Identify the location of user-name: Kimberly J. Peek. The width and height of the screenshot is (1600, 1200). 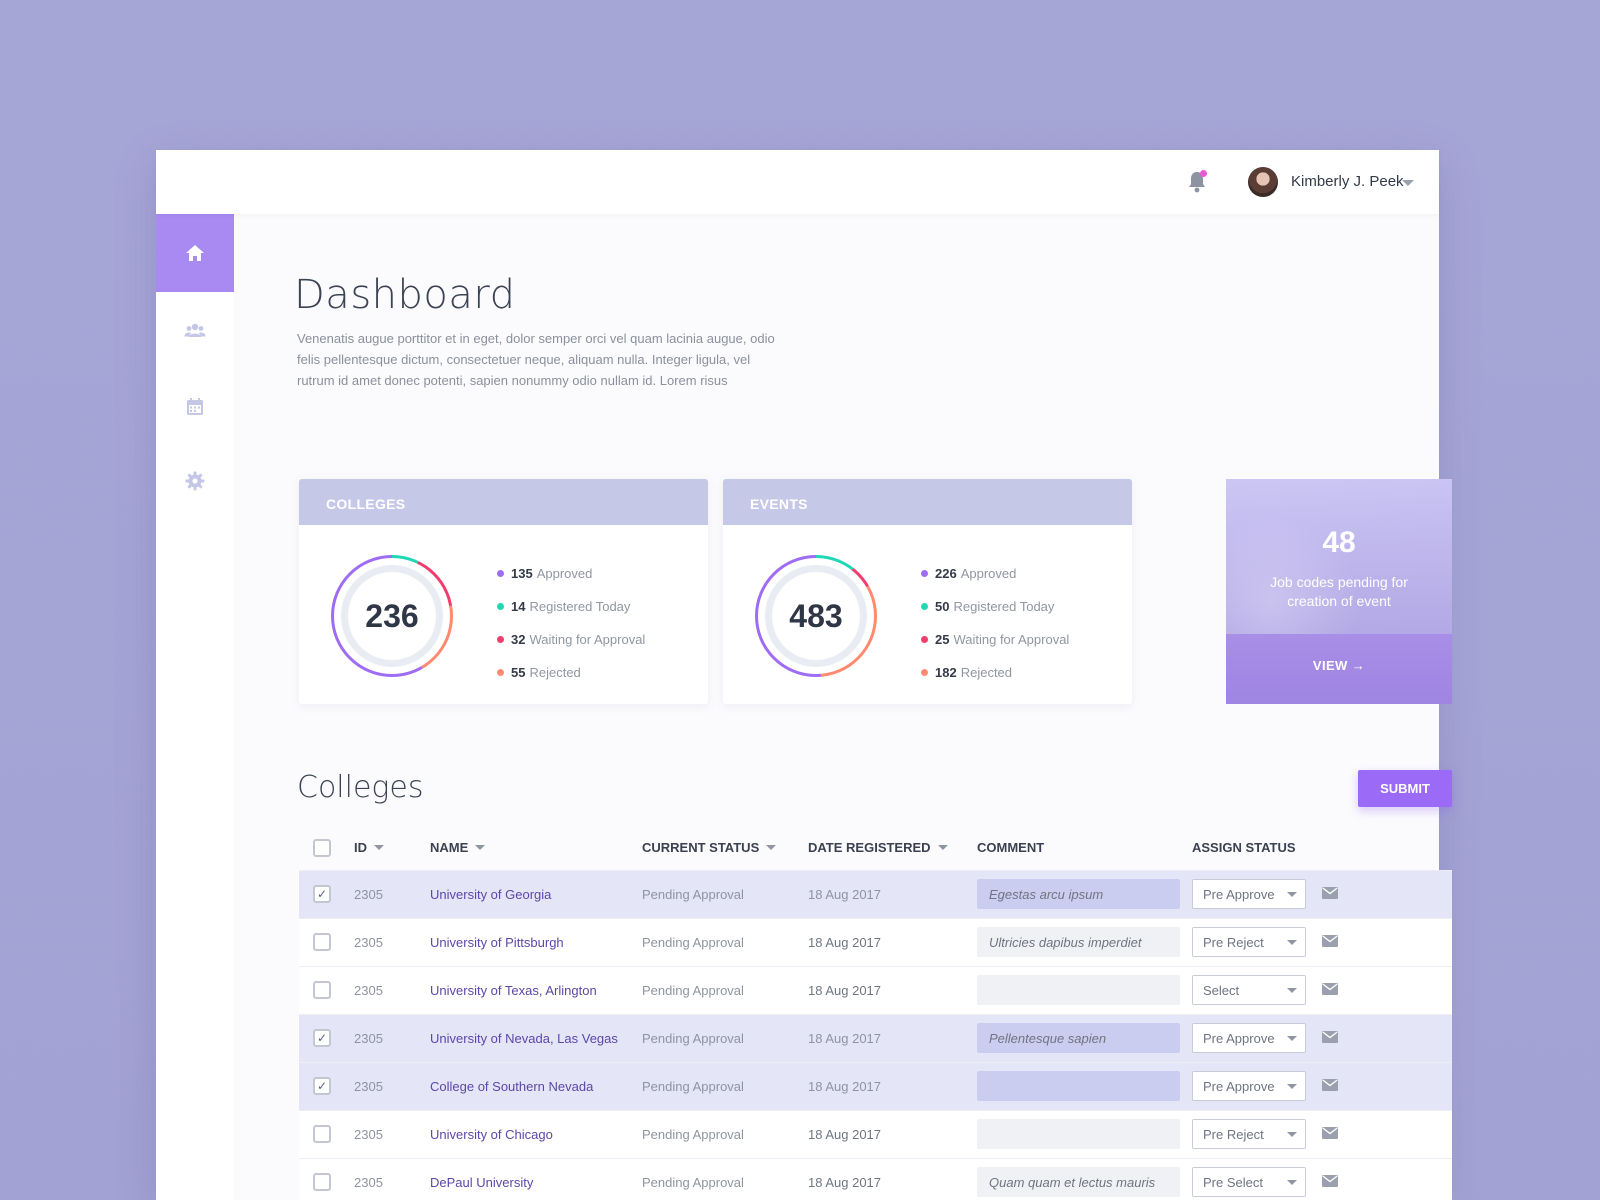
(1347, 181).